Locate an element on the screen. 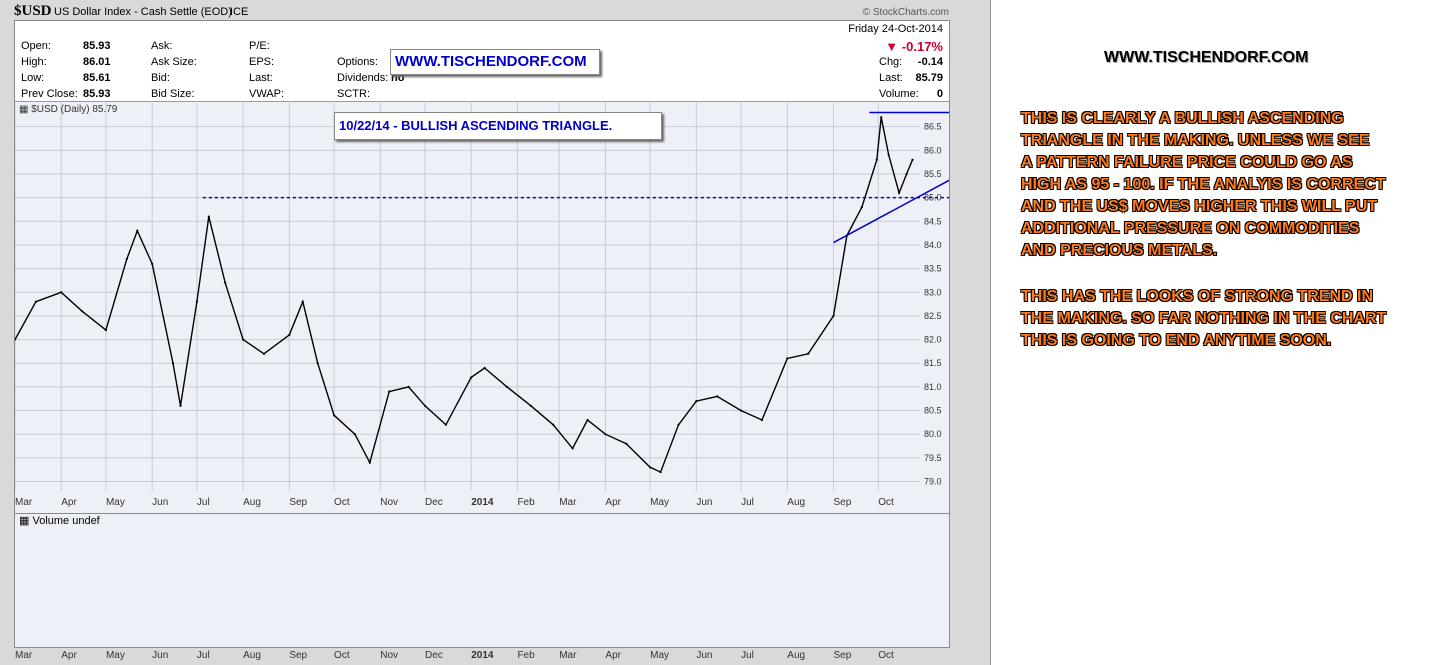 This screenshot has width=1449, height=665. p1-line: A PATTERN FAILURE PRICE COULD GO AS is located at coordinates (1187, 162).